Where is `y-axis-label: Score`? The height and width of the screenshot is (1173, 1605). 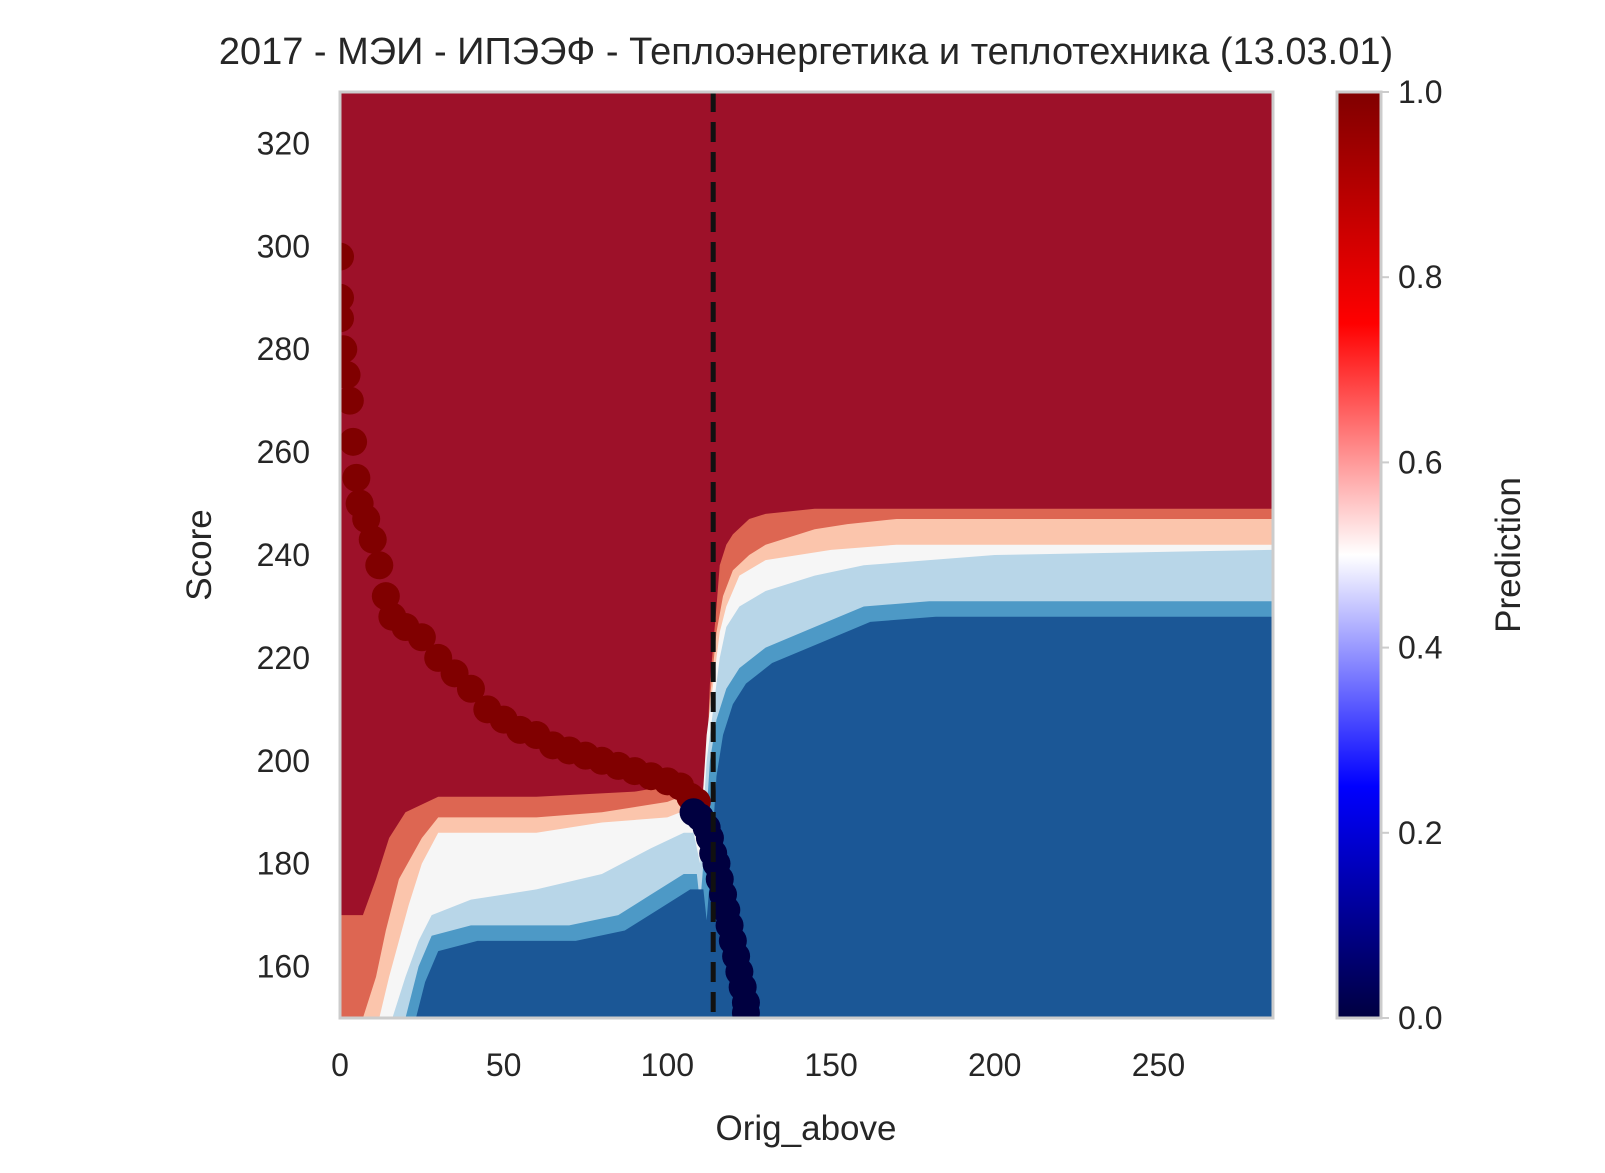 y-axis-label: Score is located at coordinates (199, 554).